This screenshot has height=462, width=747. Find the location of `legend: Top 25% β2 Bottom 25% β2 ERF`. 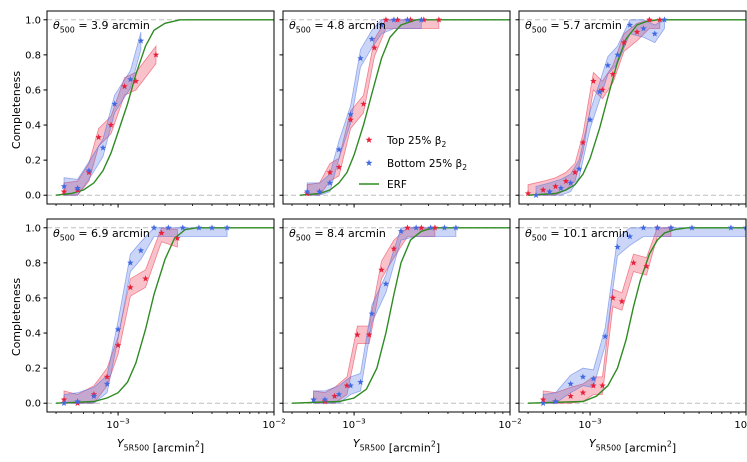

legend: Top 25% β2 Bottom 25% β2 ERF is located at coordinates (413, 163).